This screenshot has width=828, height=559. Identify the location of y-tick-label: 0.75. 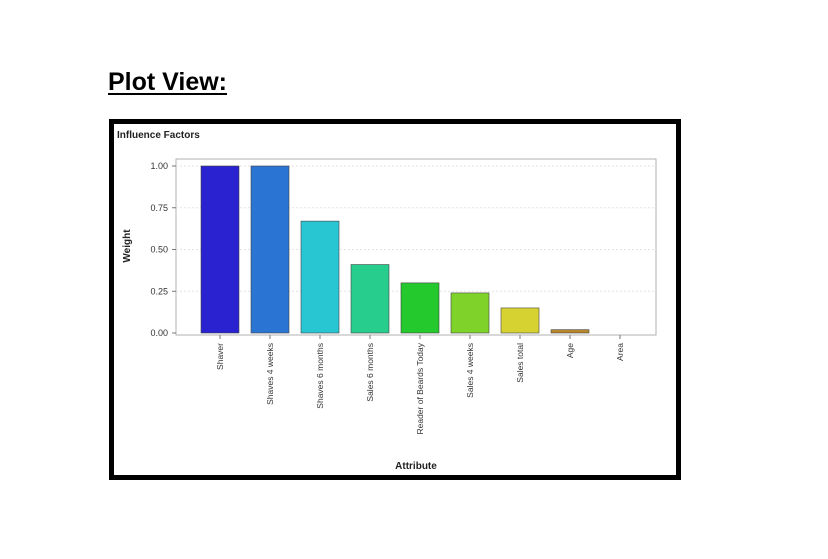
(159, 208).